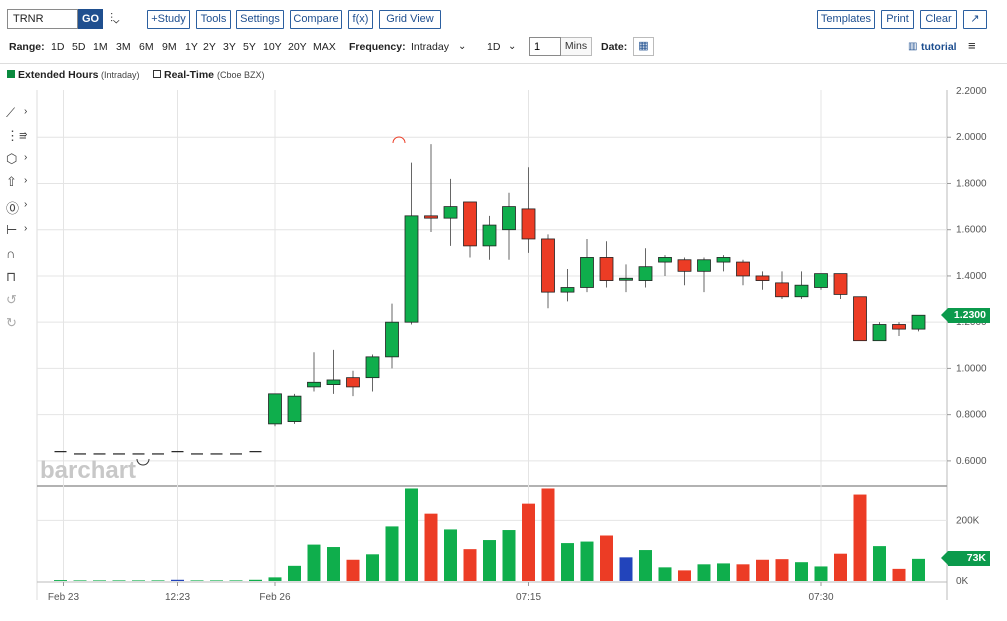  Describe the element at coordinates (846, 19) in the screenshot. I see `templates-button: Templates` at that location.